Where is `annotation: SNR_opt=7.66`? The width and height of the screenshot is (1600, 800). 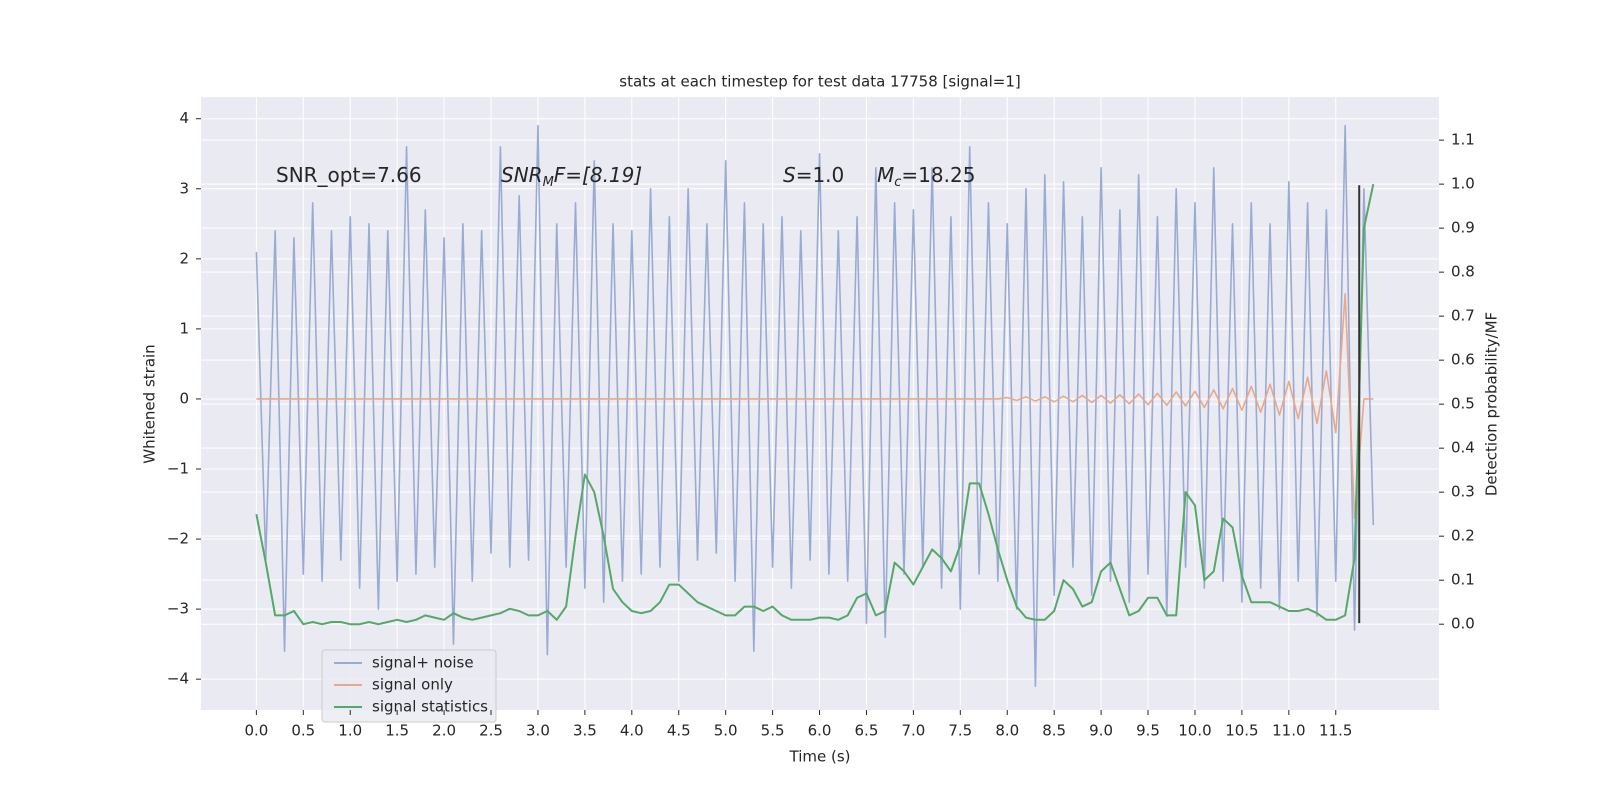 annotation: SNR_opt=7.66 is located at coordinates (349, 175).